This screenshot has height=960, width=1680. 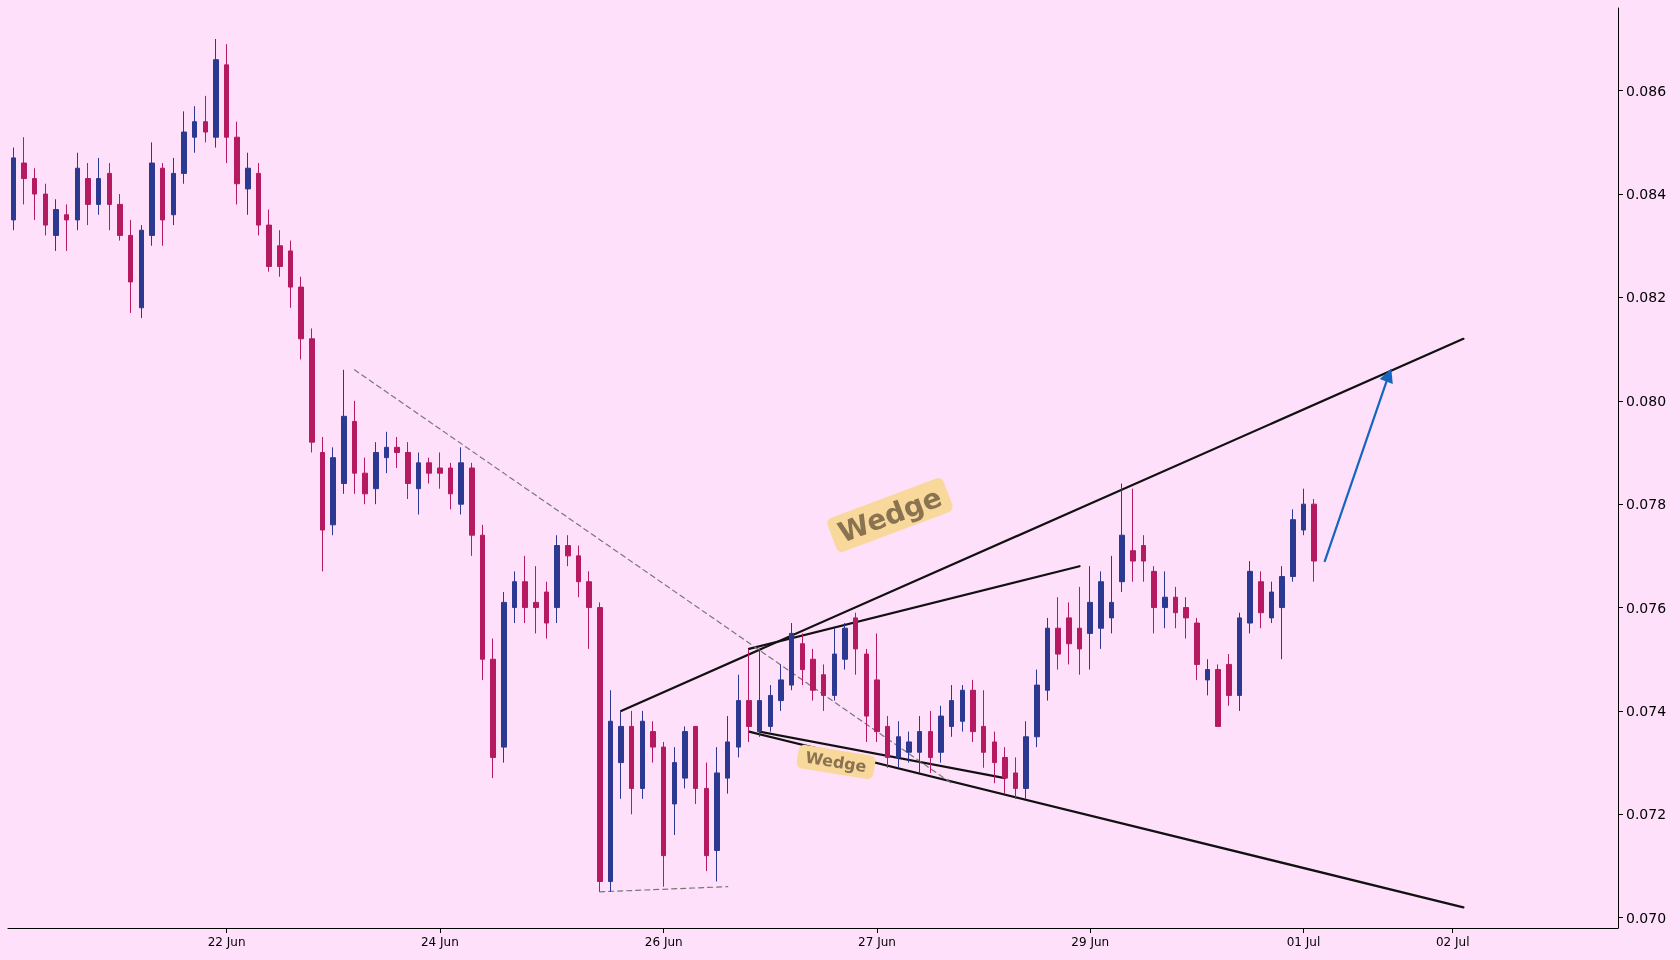 What do you see at coordinates (1090, 942) in the screenshot?
I see `x-tick-label: 29 Jun` at bounding box center [1090, 942].